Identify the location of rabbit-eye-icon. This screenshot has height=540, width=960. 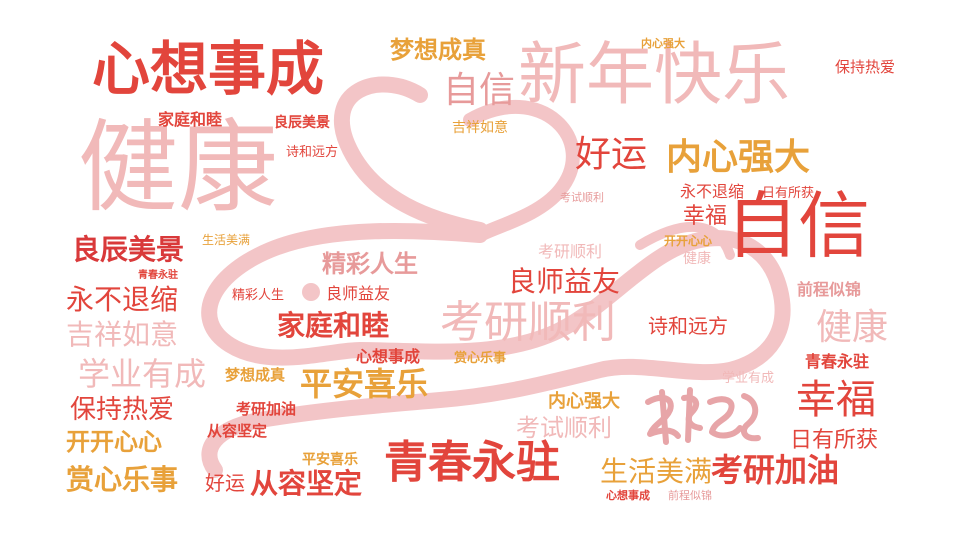
(311, 292).